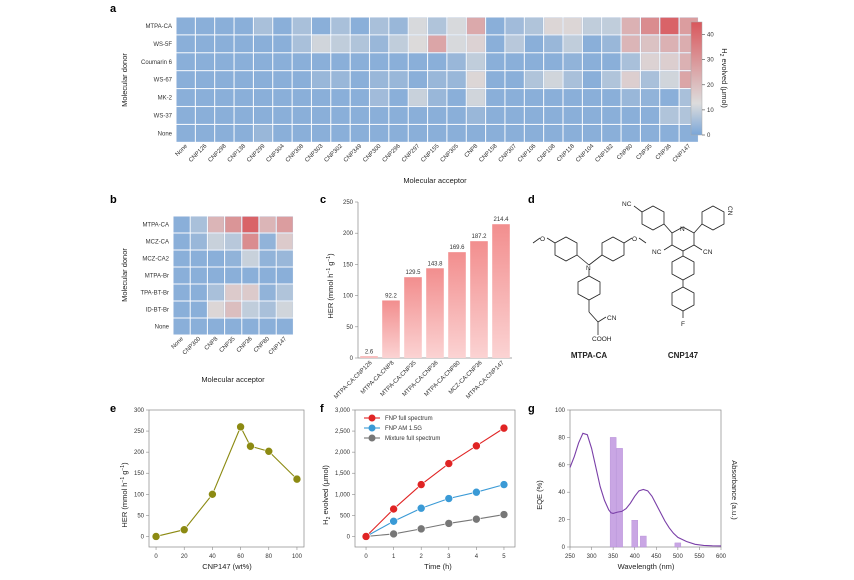 This screenshot has width=854, height=580. What do you see at coordinates (162, 45) in the screenshot?
I see `row-label: WS-5F` at bounding box center [162, 45].